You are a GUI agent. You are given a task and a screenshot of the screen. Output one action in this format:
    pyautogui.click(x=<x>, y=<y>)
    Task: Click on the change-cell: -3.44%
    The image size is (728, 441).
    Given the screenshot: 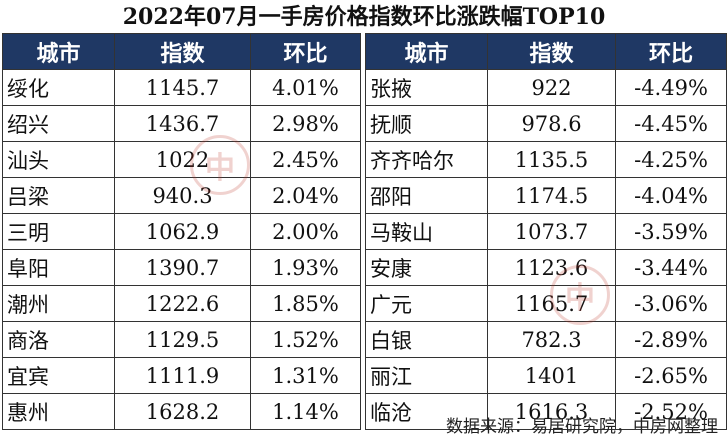 What is the action you would take?
    pyautogui.click(x=671, y=267)
    